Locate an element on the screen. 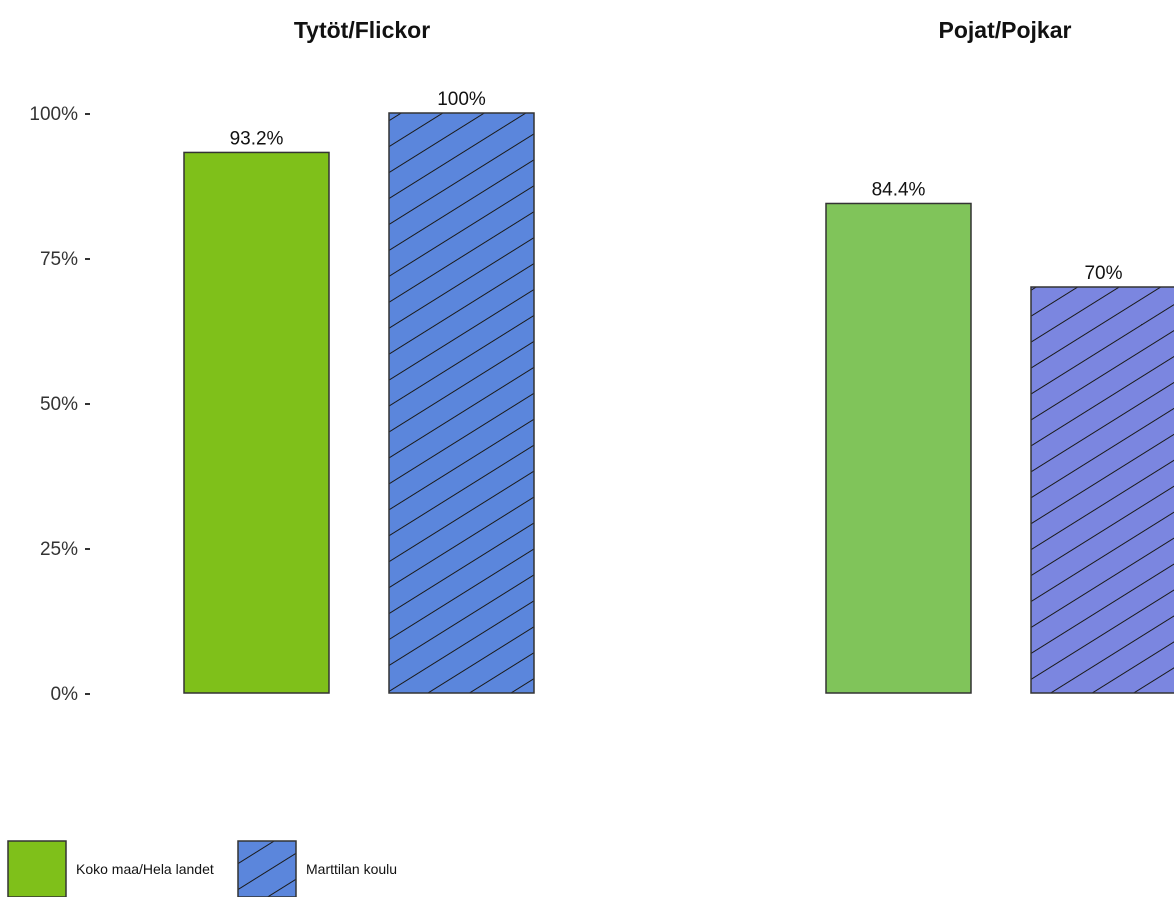 The height and width of the screenshot is (902, 1174). bar-value-label: 100% is located at coordinates (461, 99).